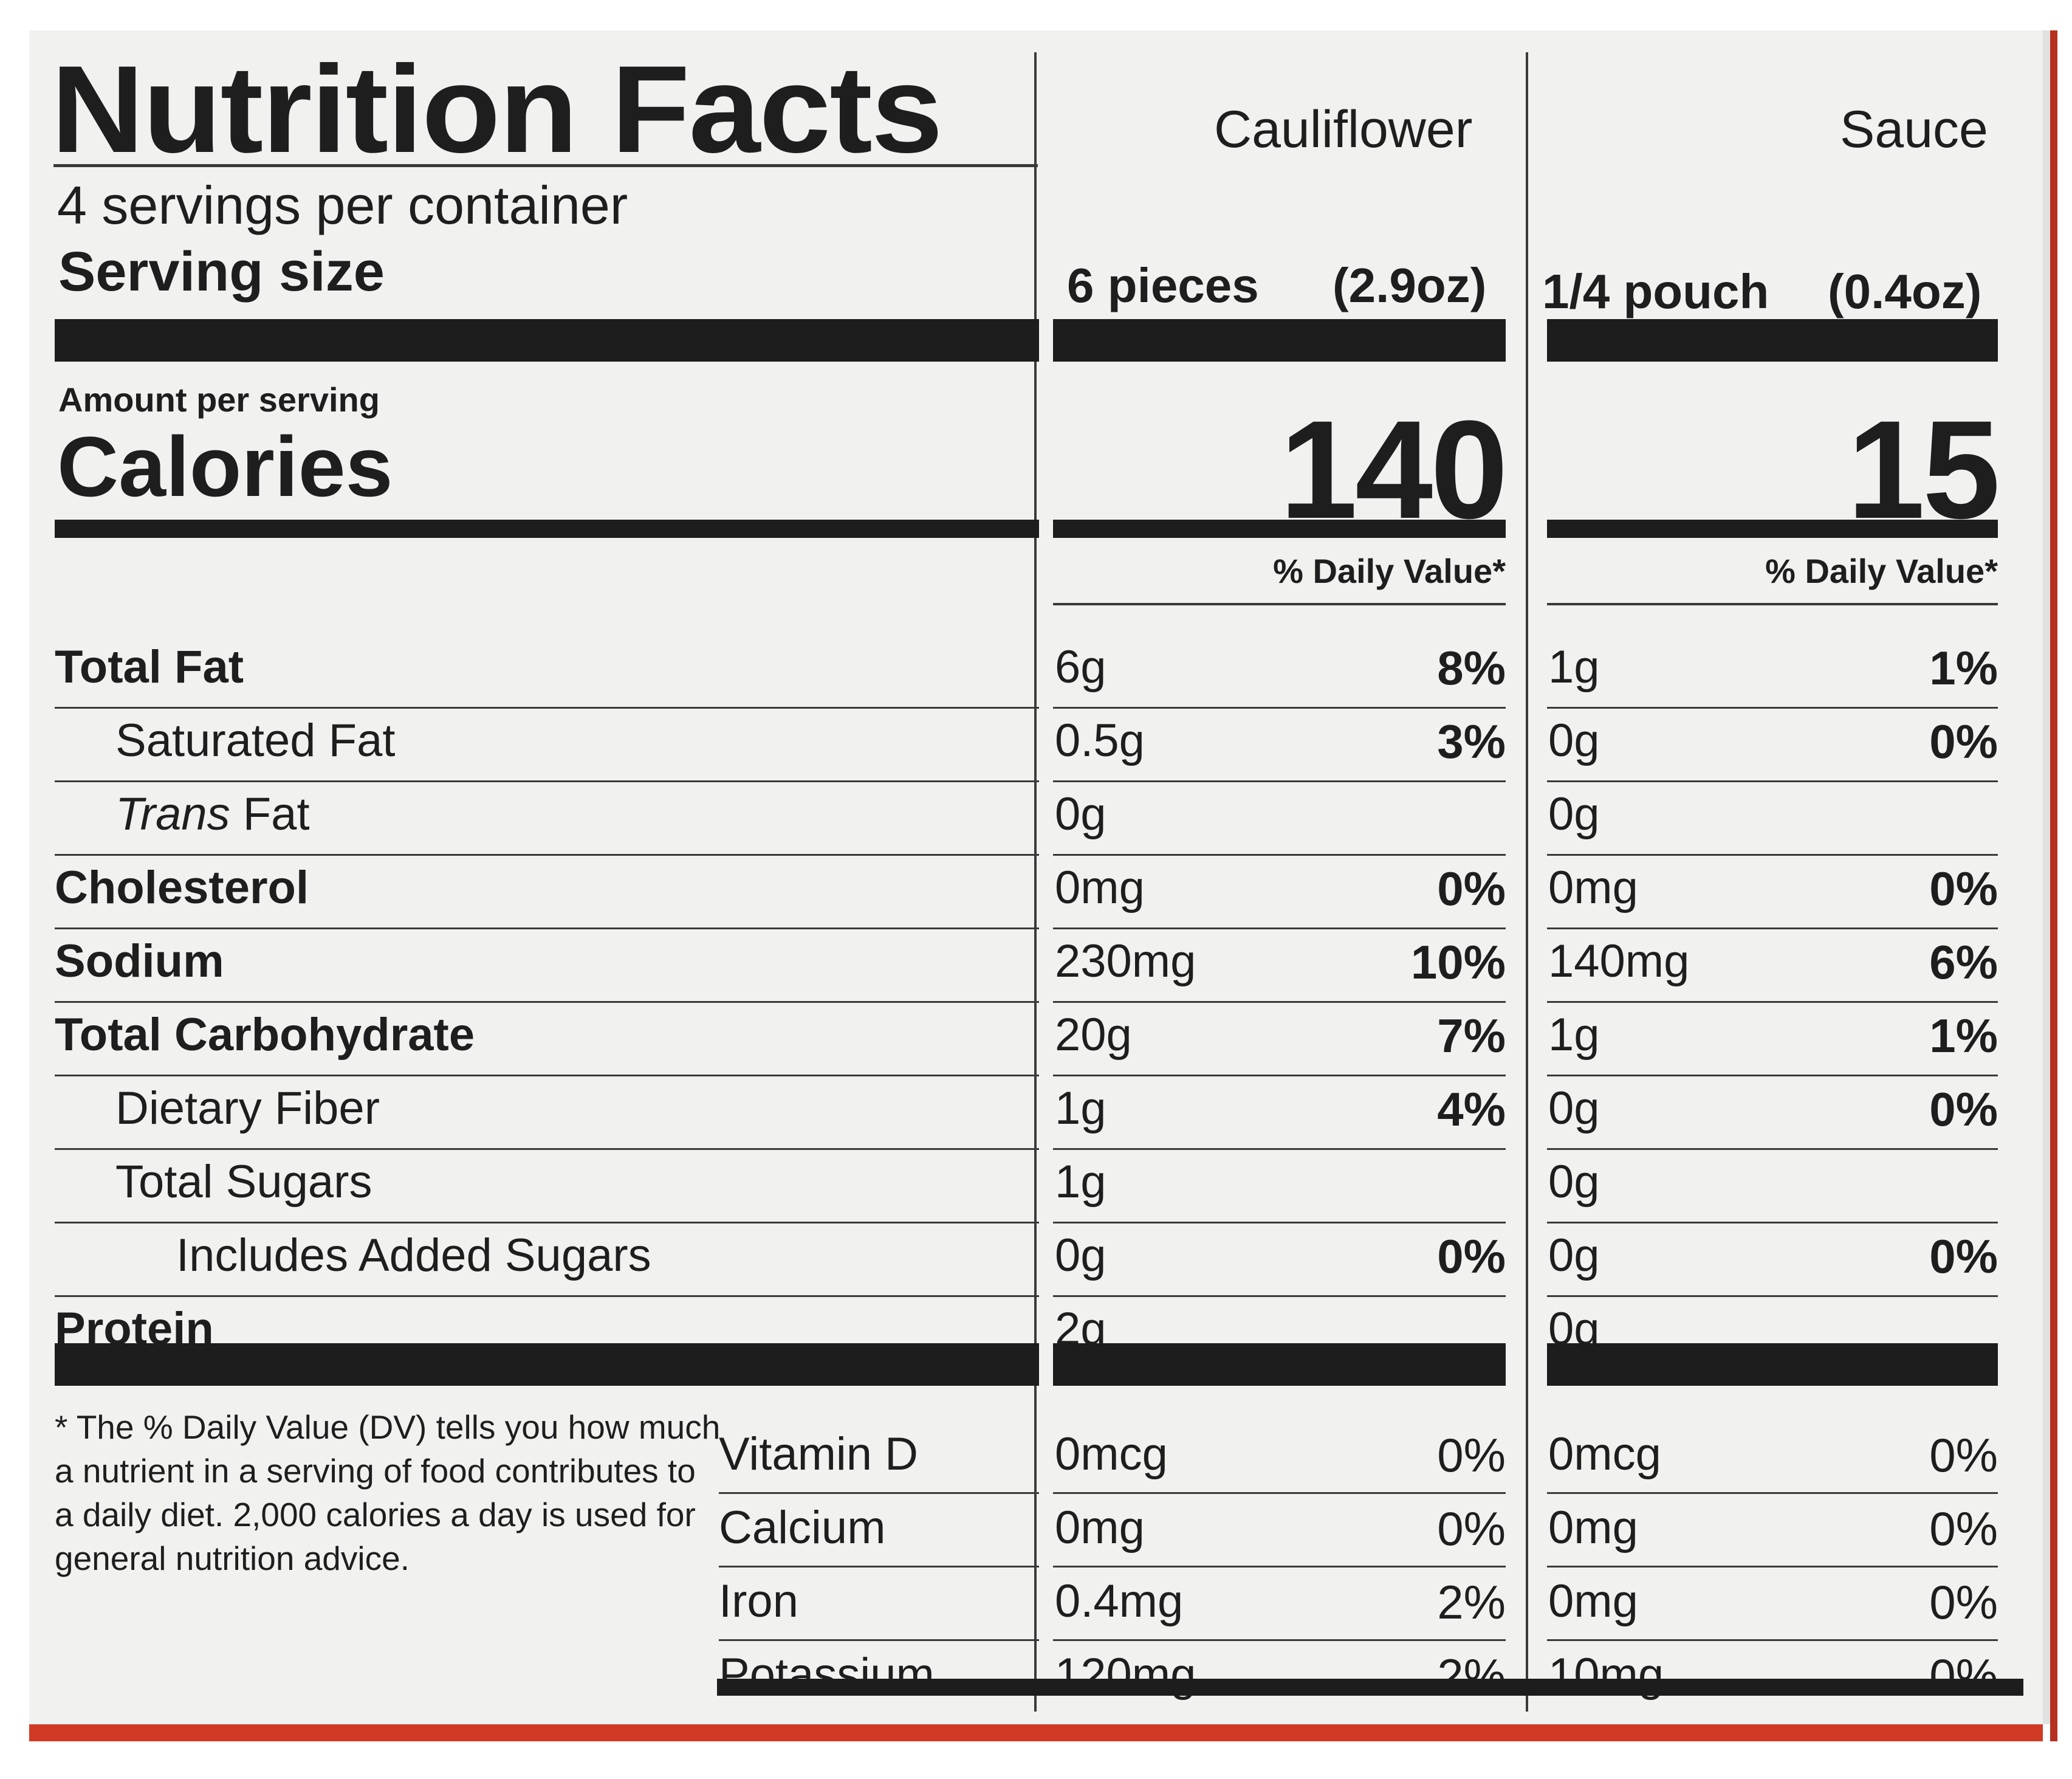 The height and width of the screenshot is (1779, 2072). What do you see at coordinates (1471, 1109) in the screenshot?
I see `nutrient-daily-value: 4%` at bounding box center [1471, 1109].